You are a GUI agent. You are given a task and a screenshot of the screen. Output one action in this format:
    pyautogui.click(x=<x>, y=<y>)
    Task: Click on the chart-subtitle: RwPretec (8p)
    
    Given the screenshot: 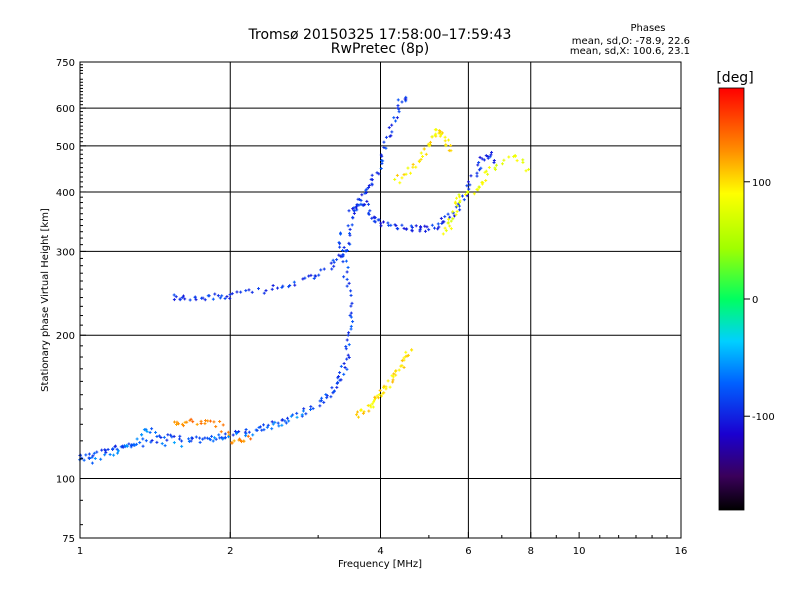 What is the action you would take?
    pyautogui.click(x=380, y=49)
    